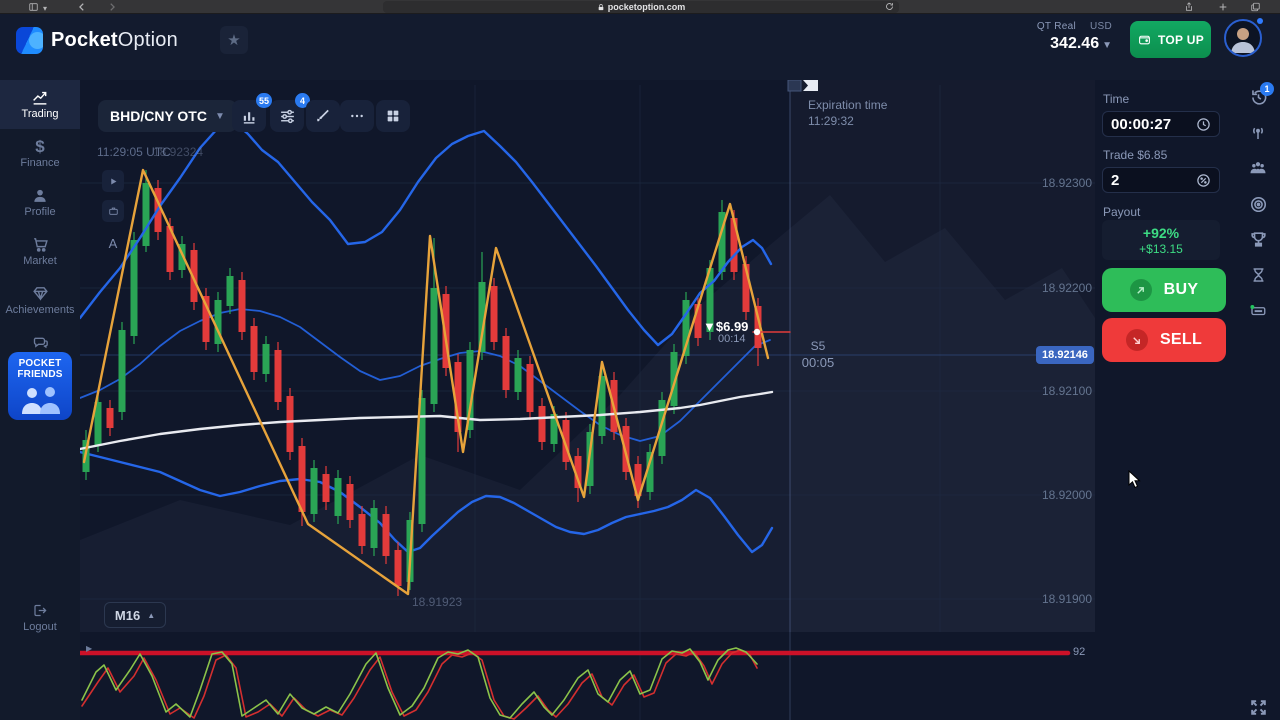  I want to click on friends-illustration, so click(41, 400).